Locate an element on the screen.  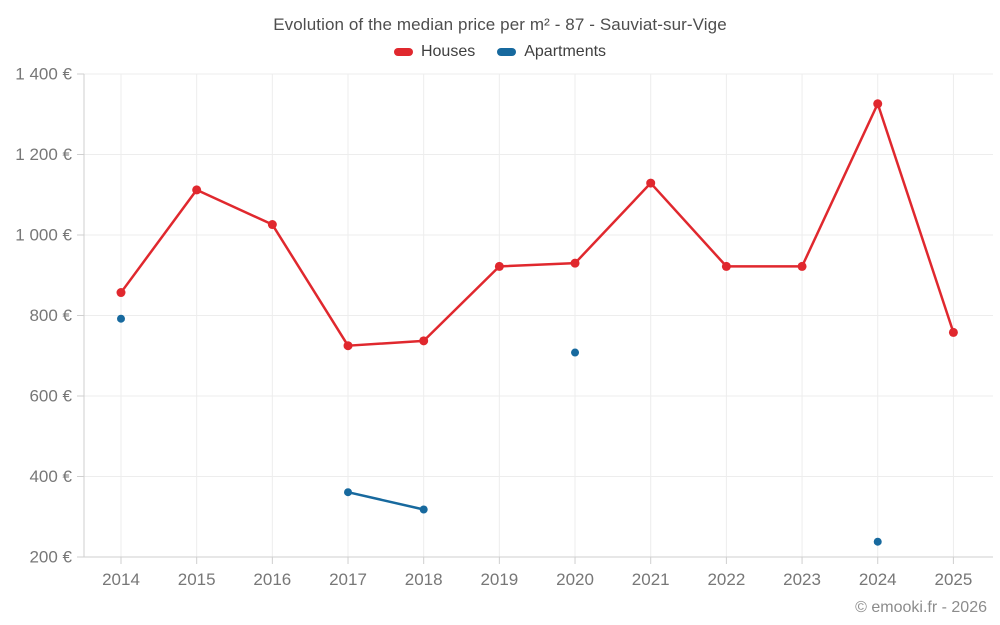
y-axis-label: 600 € is located at coordinates (50, 396).